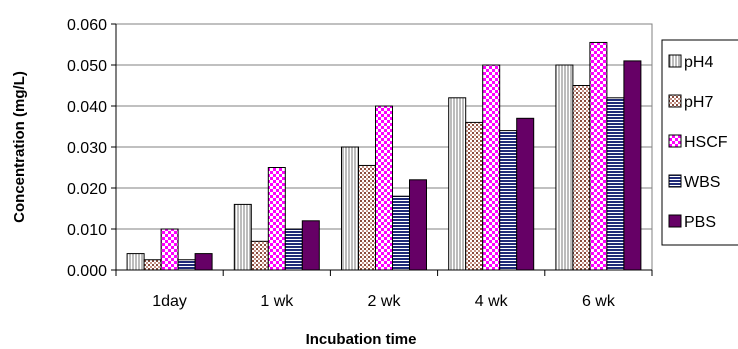 The image size is (738, 349). I want to click on legend-swatch-wbs, so click(675, 181).